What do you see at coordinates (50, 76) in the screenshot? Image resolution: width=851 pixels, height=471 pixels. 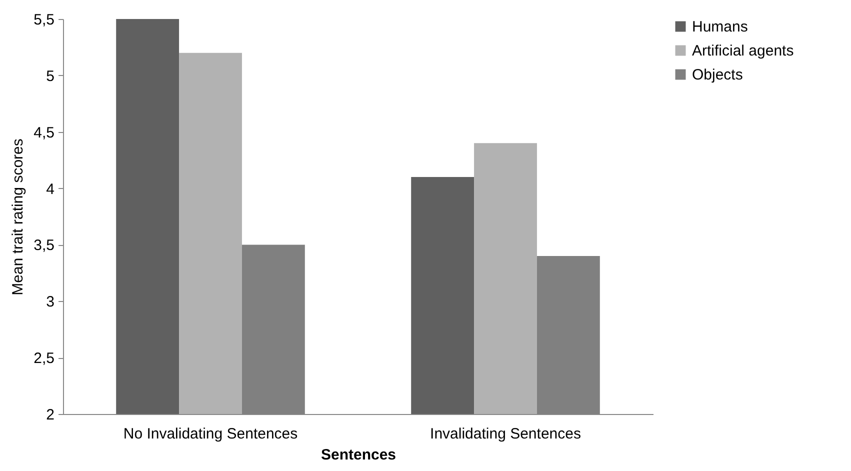 I see `y-tick-label: 5` at bounding box center [50, 76].